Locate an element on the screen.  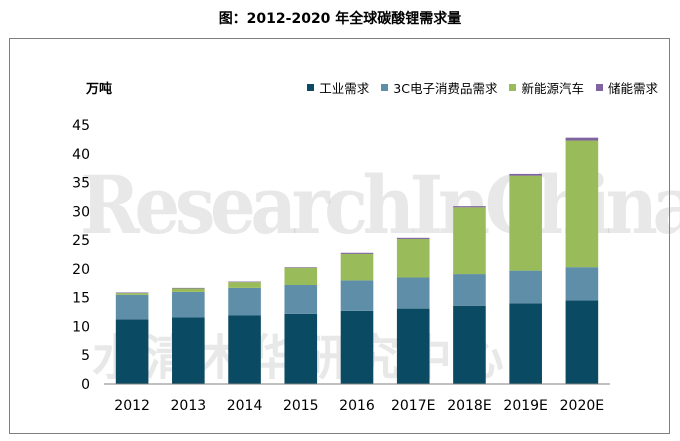
legend-item: 3C电子消费品需求 is located at coordinates (439, 87).